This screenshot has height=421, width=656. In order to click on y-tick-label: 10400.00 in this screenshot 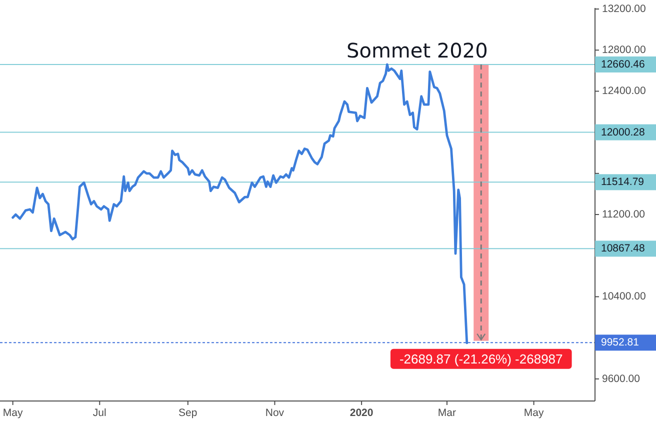, I will do `click(624, 296)`.